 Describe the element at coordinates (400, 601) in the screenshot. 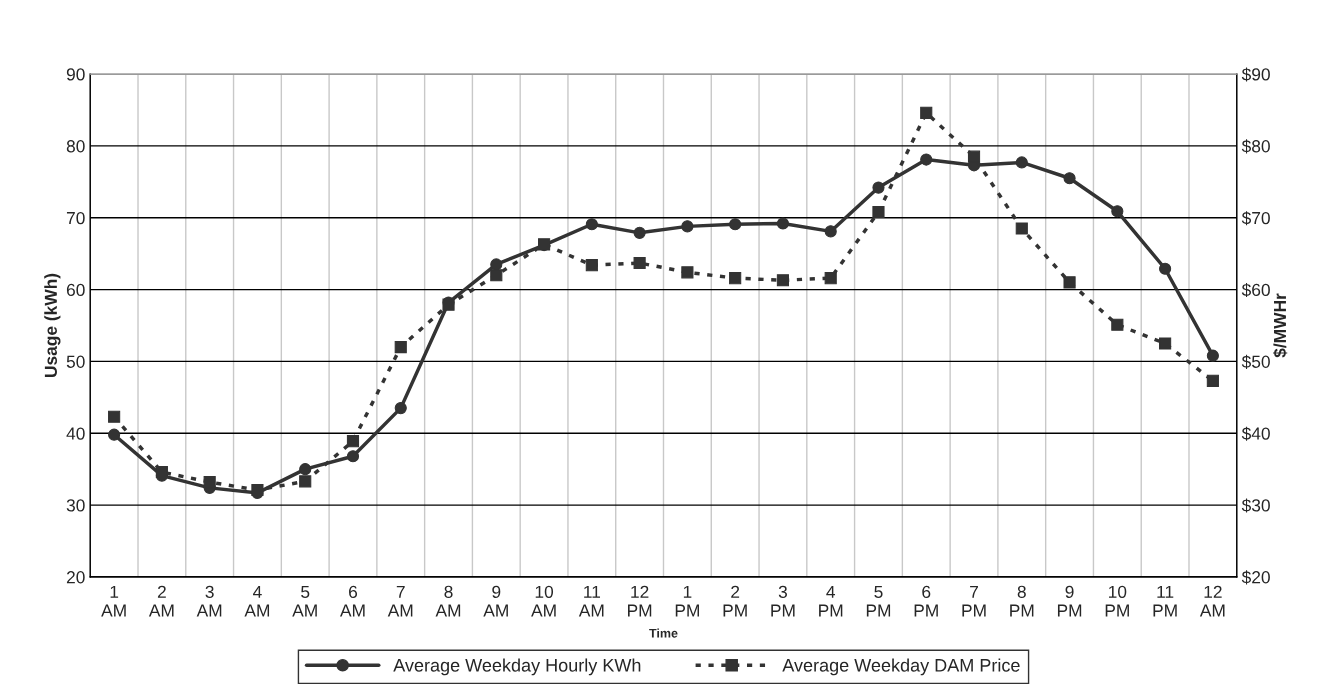

I see `x-tick-label: 7 AM` at that location.